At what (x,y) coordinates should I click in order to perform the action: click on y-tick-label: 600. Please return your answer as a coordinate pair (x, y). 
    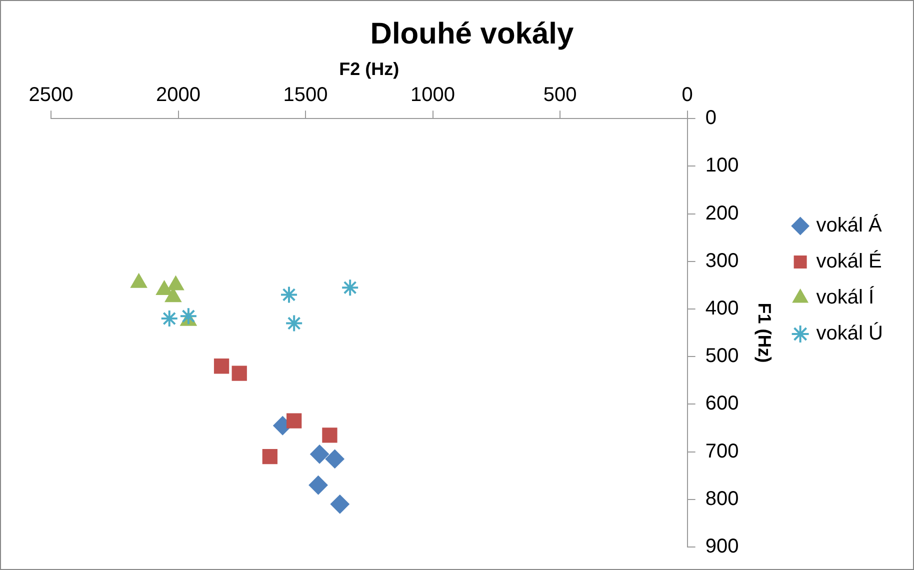
    Looking at the image, I should click on (722, 403).